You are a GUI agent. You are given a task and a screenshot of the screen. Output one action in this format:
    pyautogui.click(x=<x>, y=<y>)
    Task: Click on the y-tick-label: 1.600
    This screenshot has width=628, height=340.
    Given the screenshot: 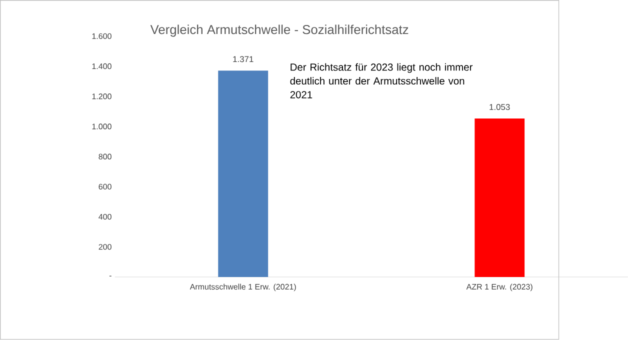 What is the action you would take?
    pyautogui.click(x=102, y=36)
    